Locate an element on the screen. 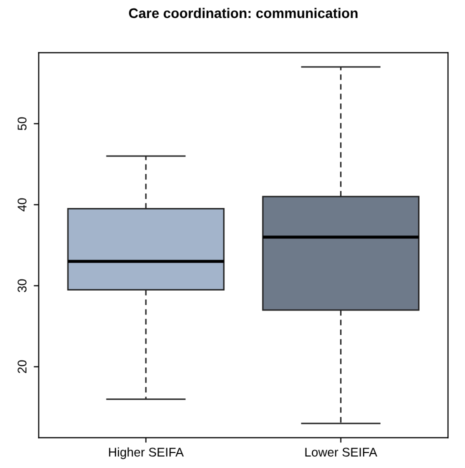  x-tick-label: Higher SEIFA is located at coordinates (146, 453).